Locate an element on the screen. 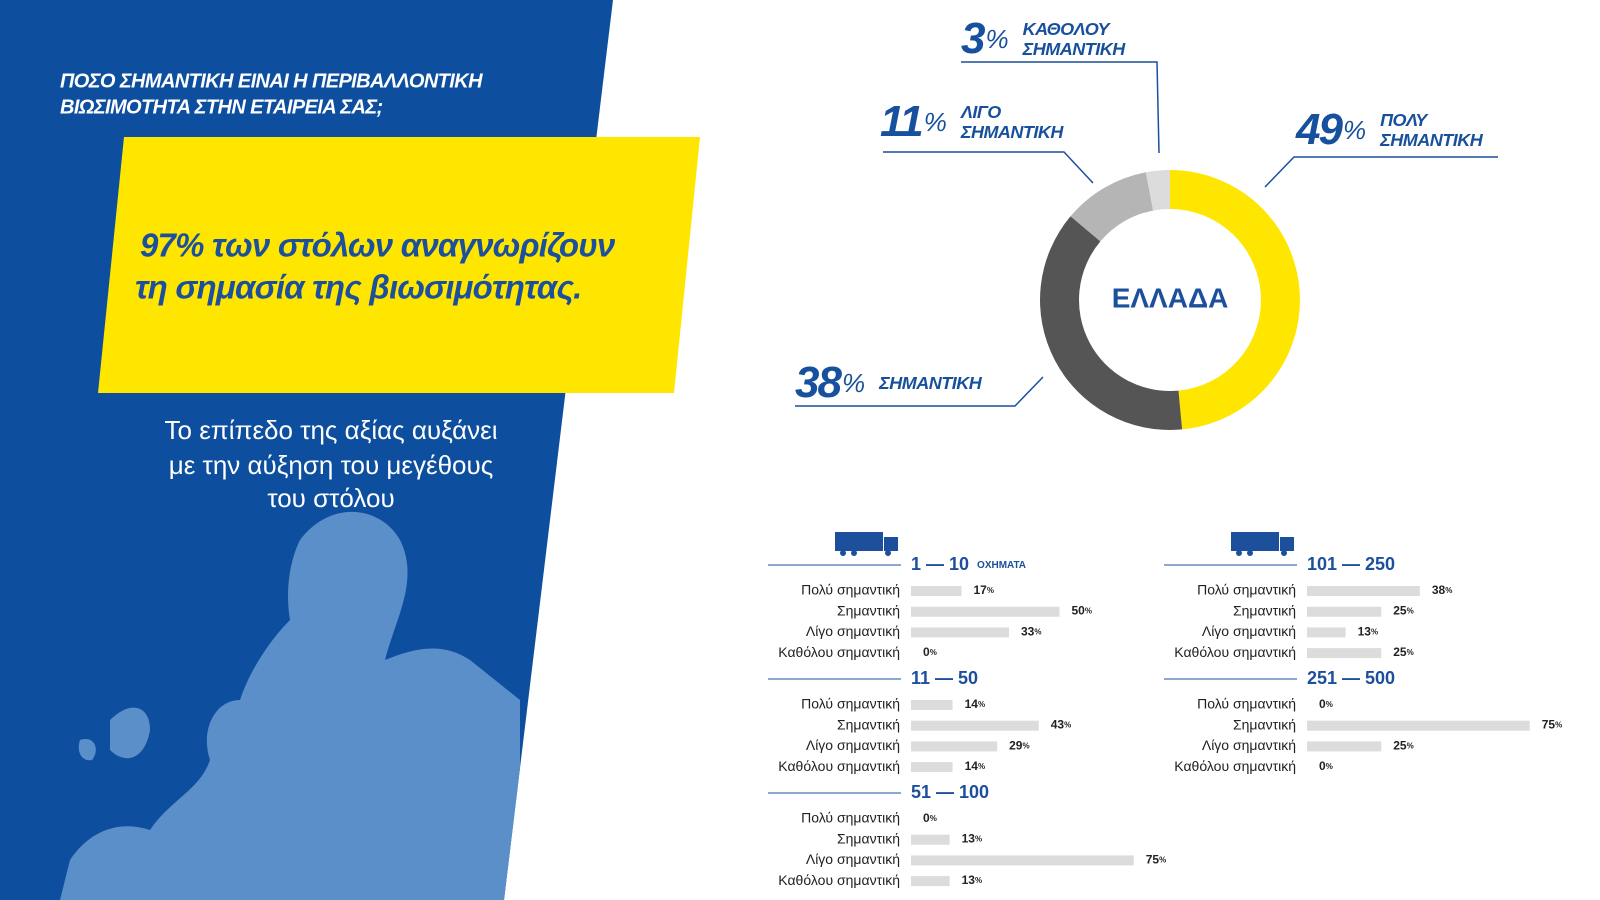 The image size is (1600, 900). category-label: ΛΙΓΟ ΣΗΜΑΝΤΙΚΗ is located at coordinates (1012, 122).